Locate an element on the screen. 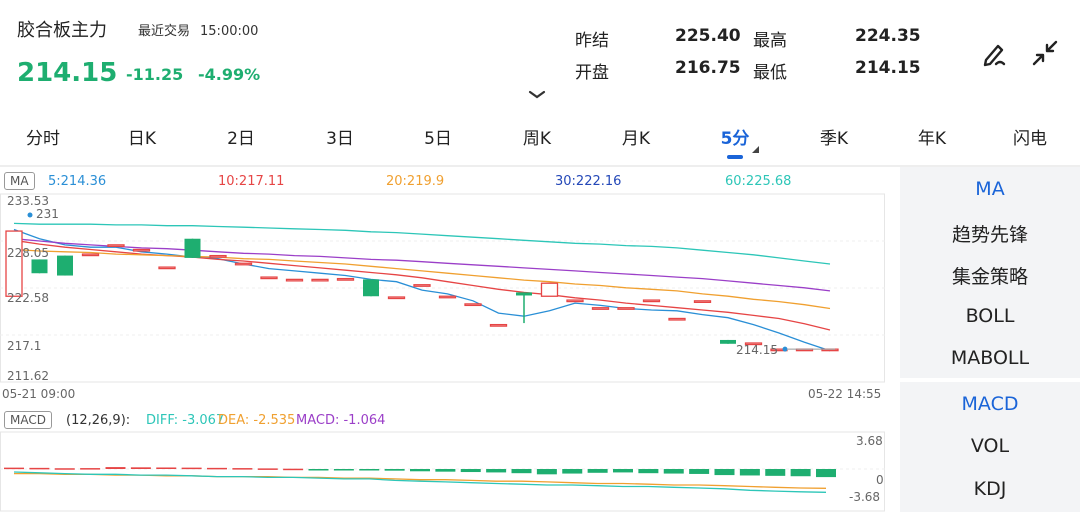  tab-quarterly: 季K is located at coordinates (834, 139).